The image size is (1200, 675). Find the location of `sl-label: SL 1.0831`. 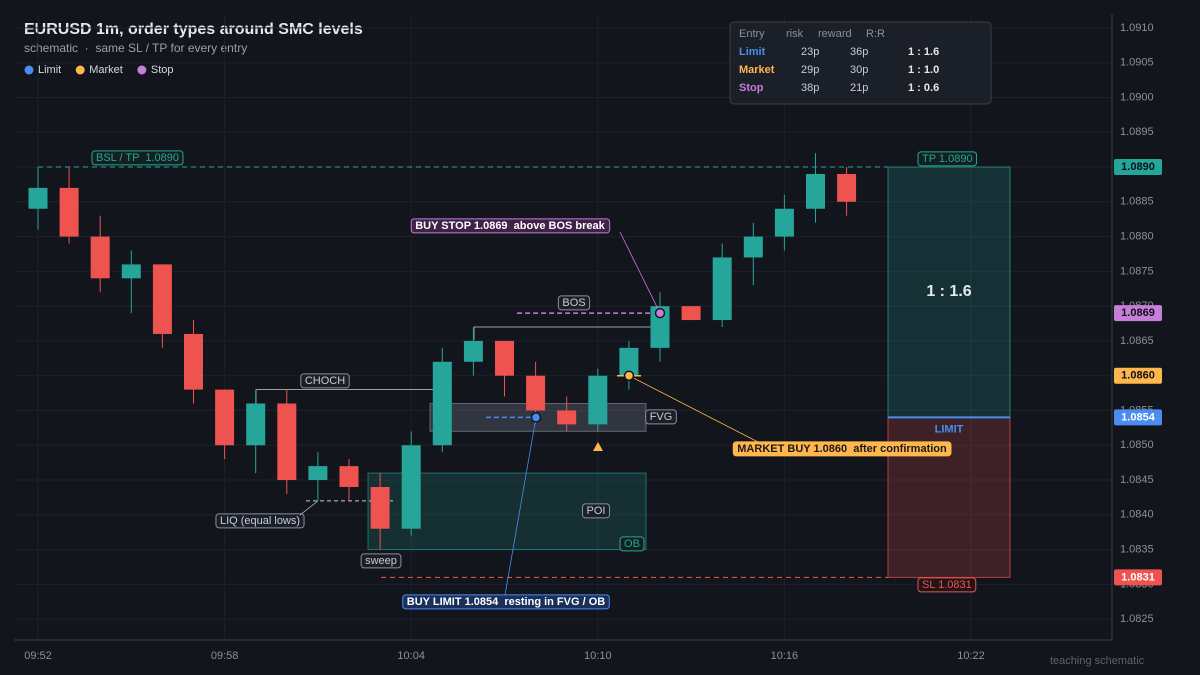

sl-label: SL 1.0831 is located at coordinates (947, 585).